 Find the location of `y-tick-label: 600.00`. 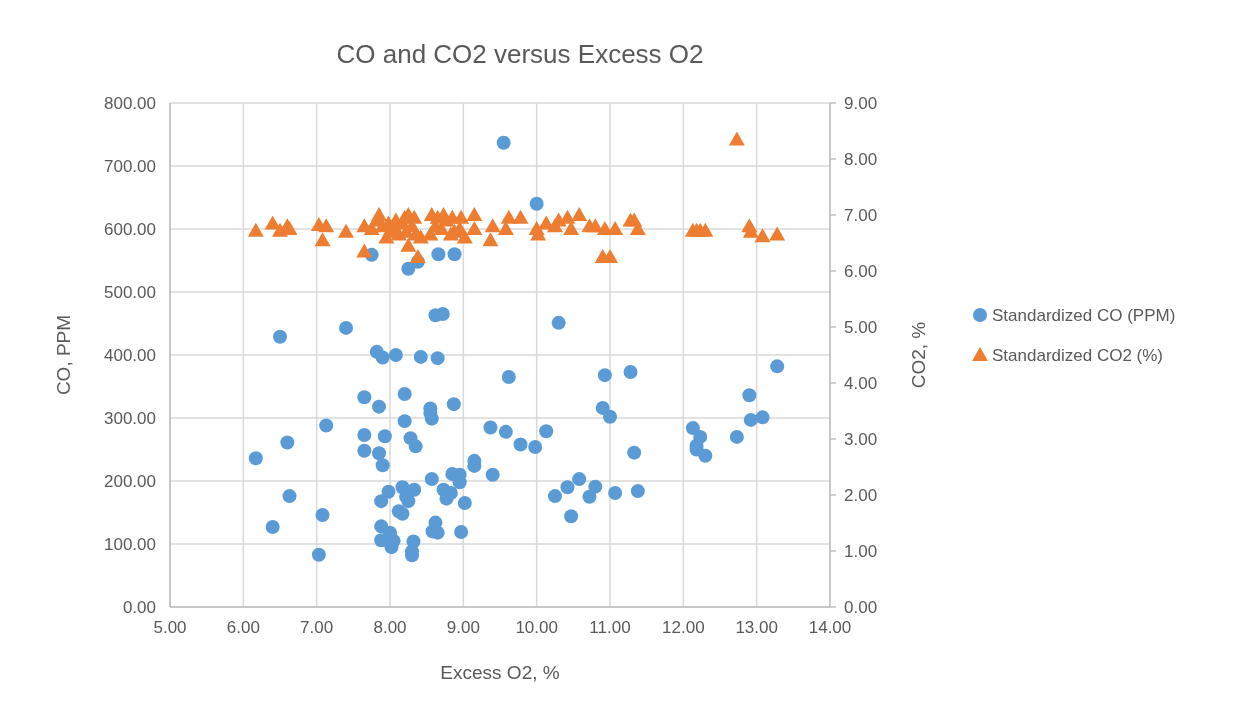

y-tick-label: 600.00 is located at coordinates (130, 229).